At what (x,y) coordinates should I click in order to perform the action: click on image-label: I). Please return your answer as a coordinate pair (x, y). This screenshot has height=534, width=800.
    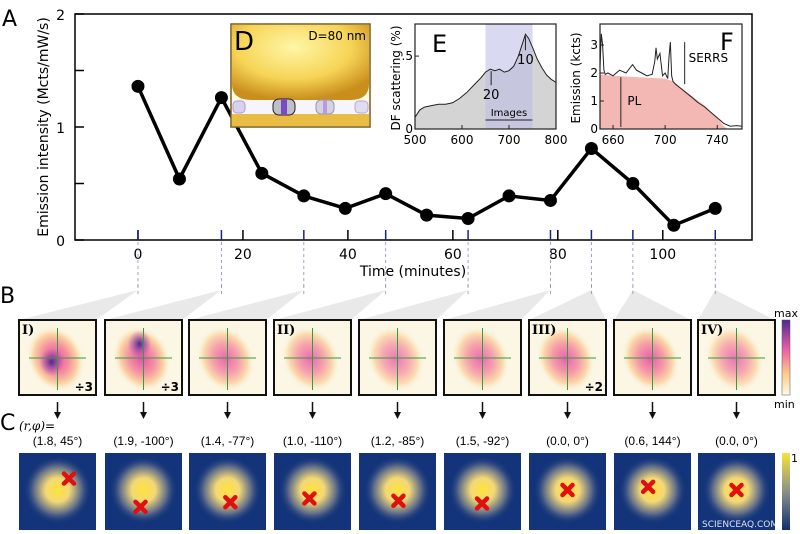
    Looking at the image, I should click on (28, 330).